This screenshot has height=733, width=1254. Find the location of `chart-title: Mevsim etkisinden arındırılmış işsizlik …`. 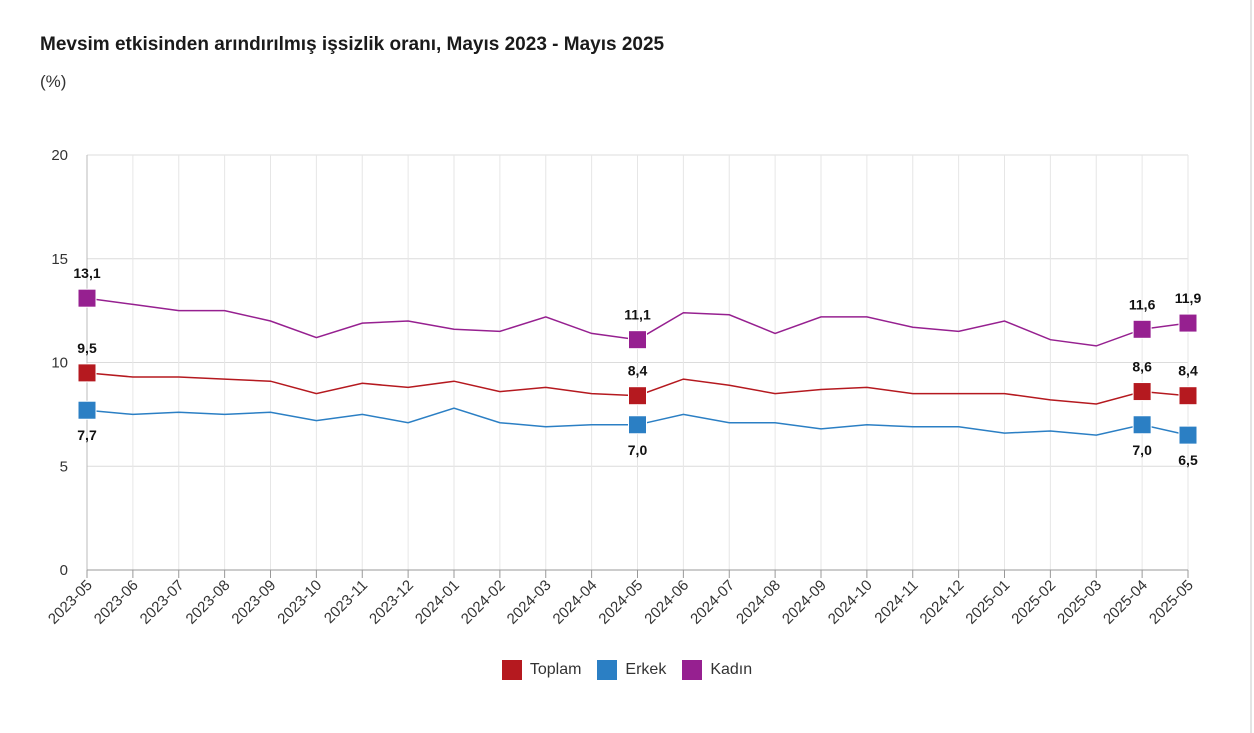

chart-title: Mevsim etkisinden arındırılmış işsizlik … is located at coordinates (352, 44).